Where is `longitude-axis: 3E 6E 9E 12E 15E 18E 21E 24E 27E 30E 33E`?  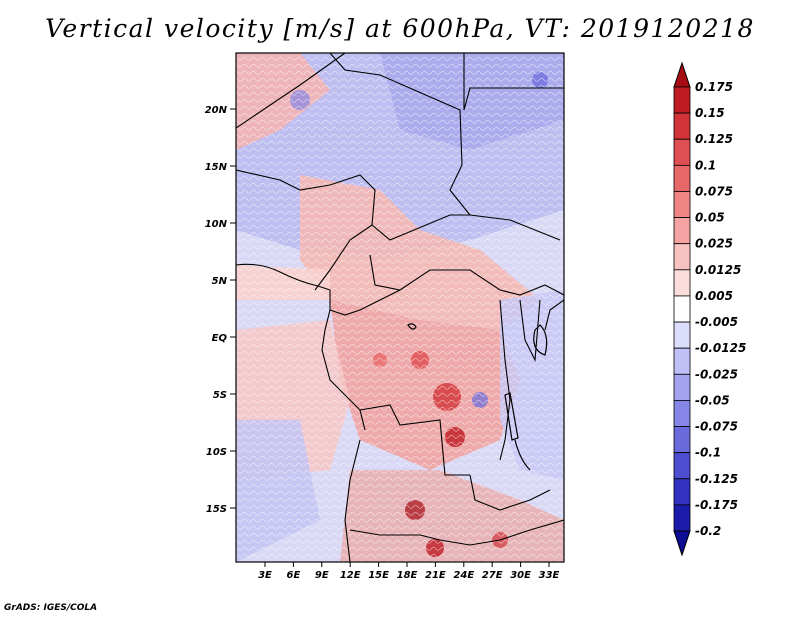 longitude-axis: 3E 6E 9E 12E 15E 18E 21E 24E 27E 30E 33E is located at coordinates (409, 571).